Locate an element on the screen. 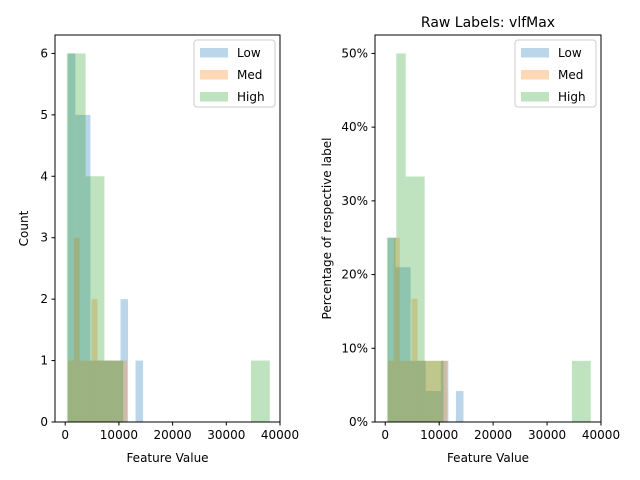  count-histogram-legend-swatch-med is located at coordinates (214, 75).